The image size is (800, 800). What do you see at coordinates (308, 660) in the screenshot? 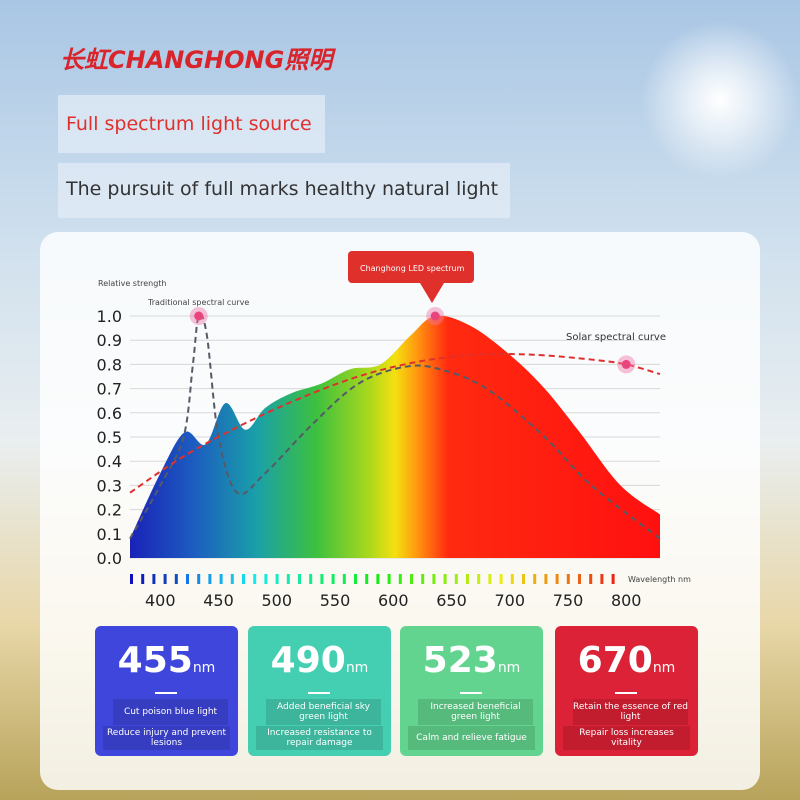
I see `card-value: 490` at bounding box center [308, 660].